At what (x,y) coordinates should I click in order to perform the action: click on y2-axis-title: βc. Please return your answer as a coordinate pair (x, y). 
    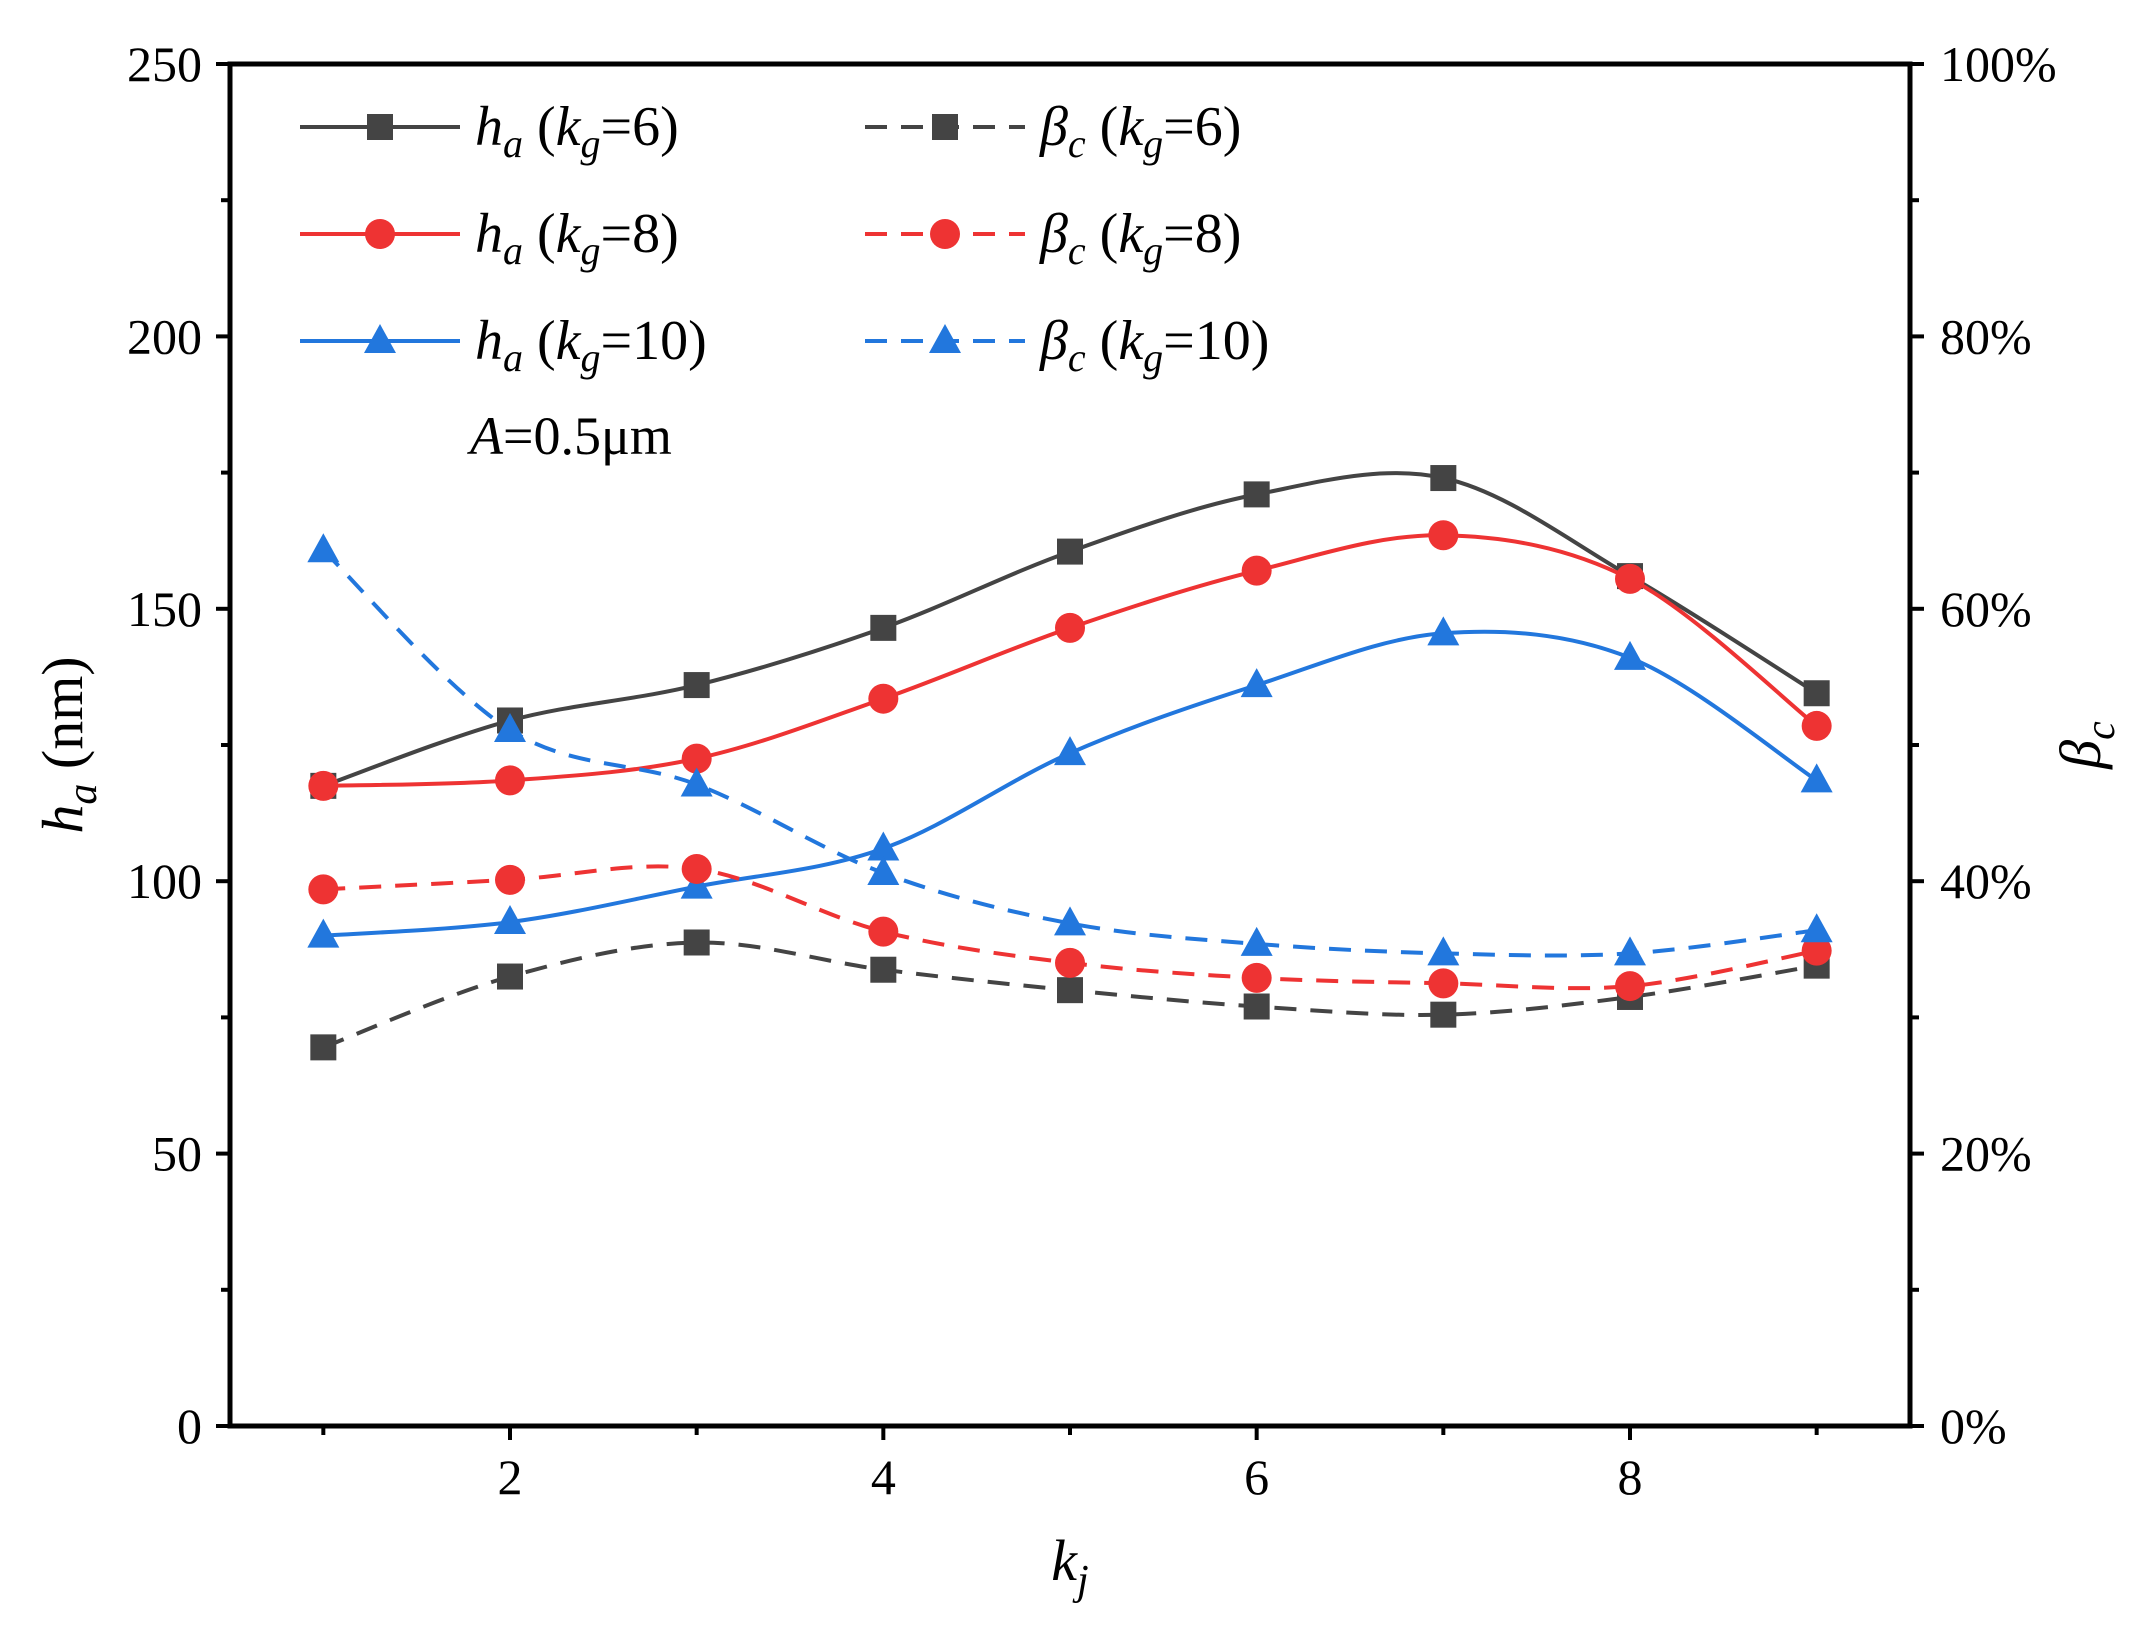
    Looking at the image, I should click on (2086, 745).